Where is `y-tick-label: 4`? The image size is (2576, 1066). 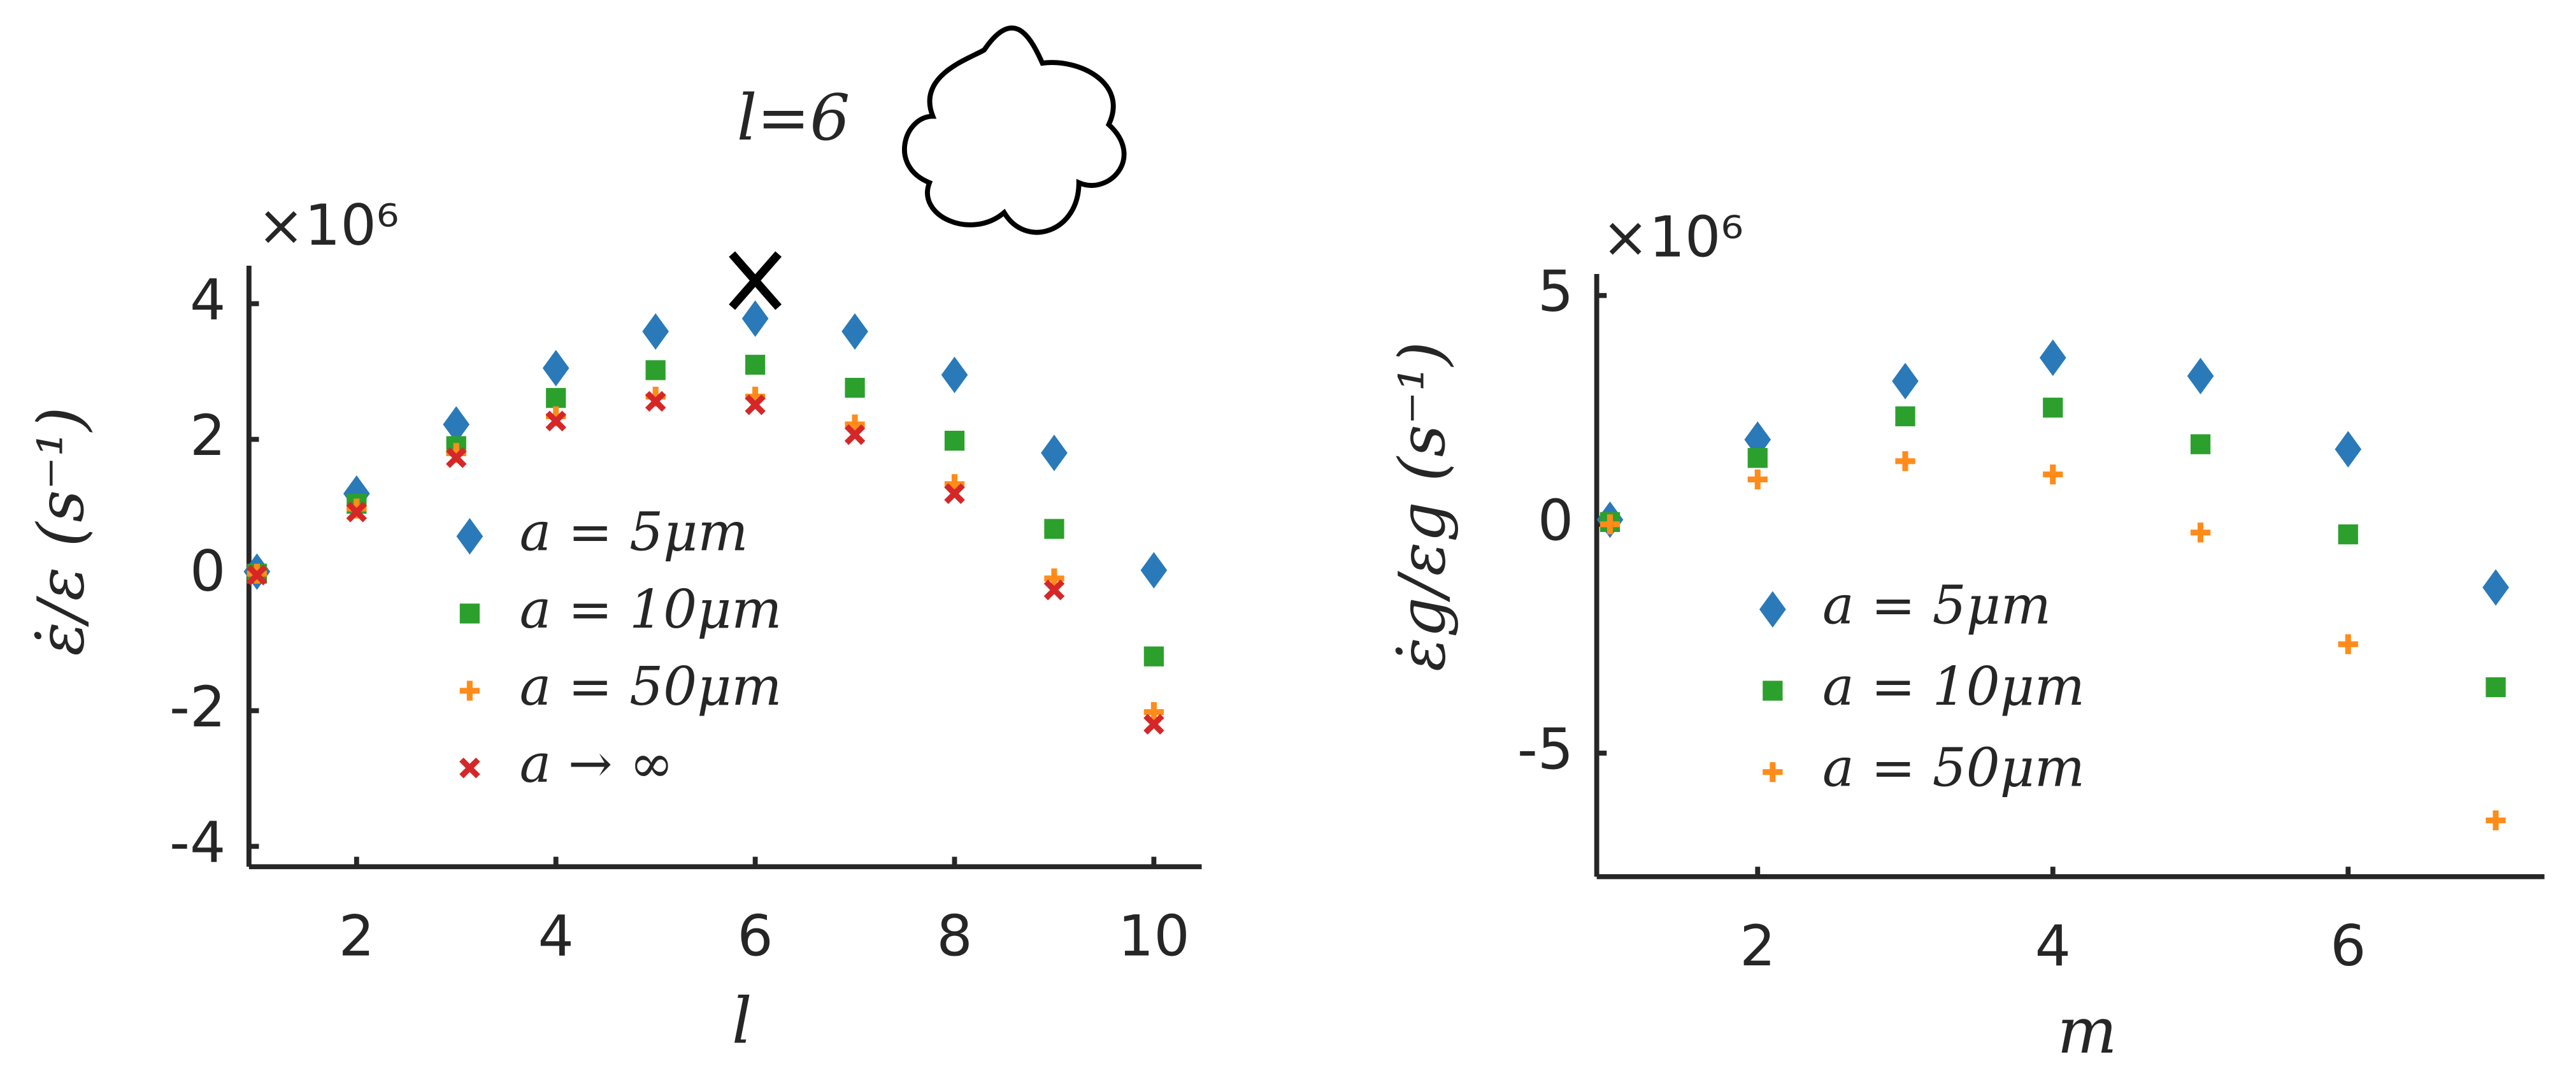 y-tick-label: 4 is located at coordinates (207, 300).